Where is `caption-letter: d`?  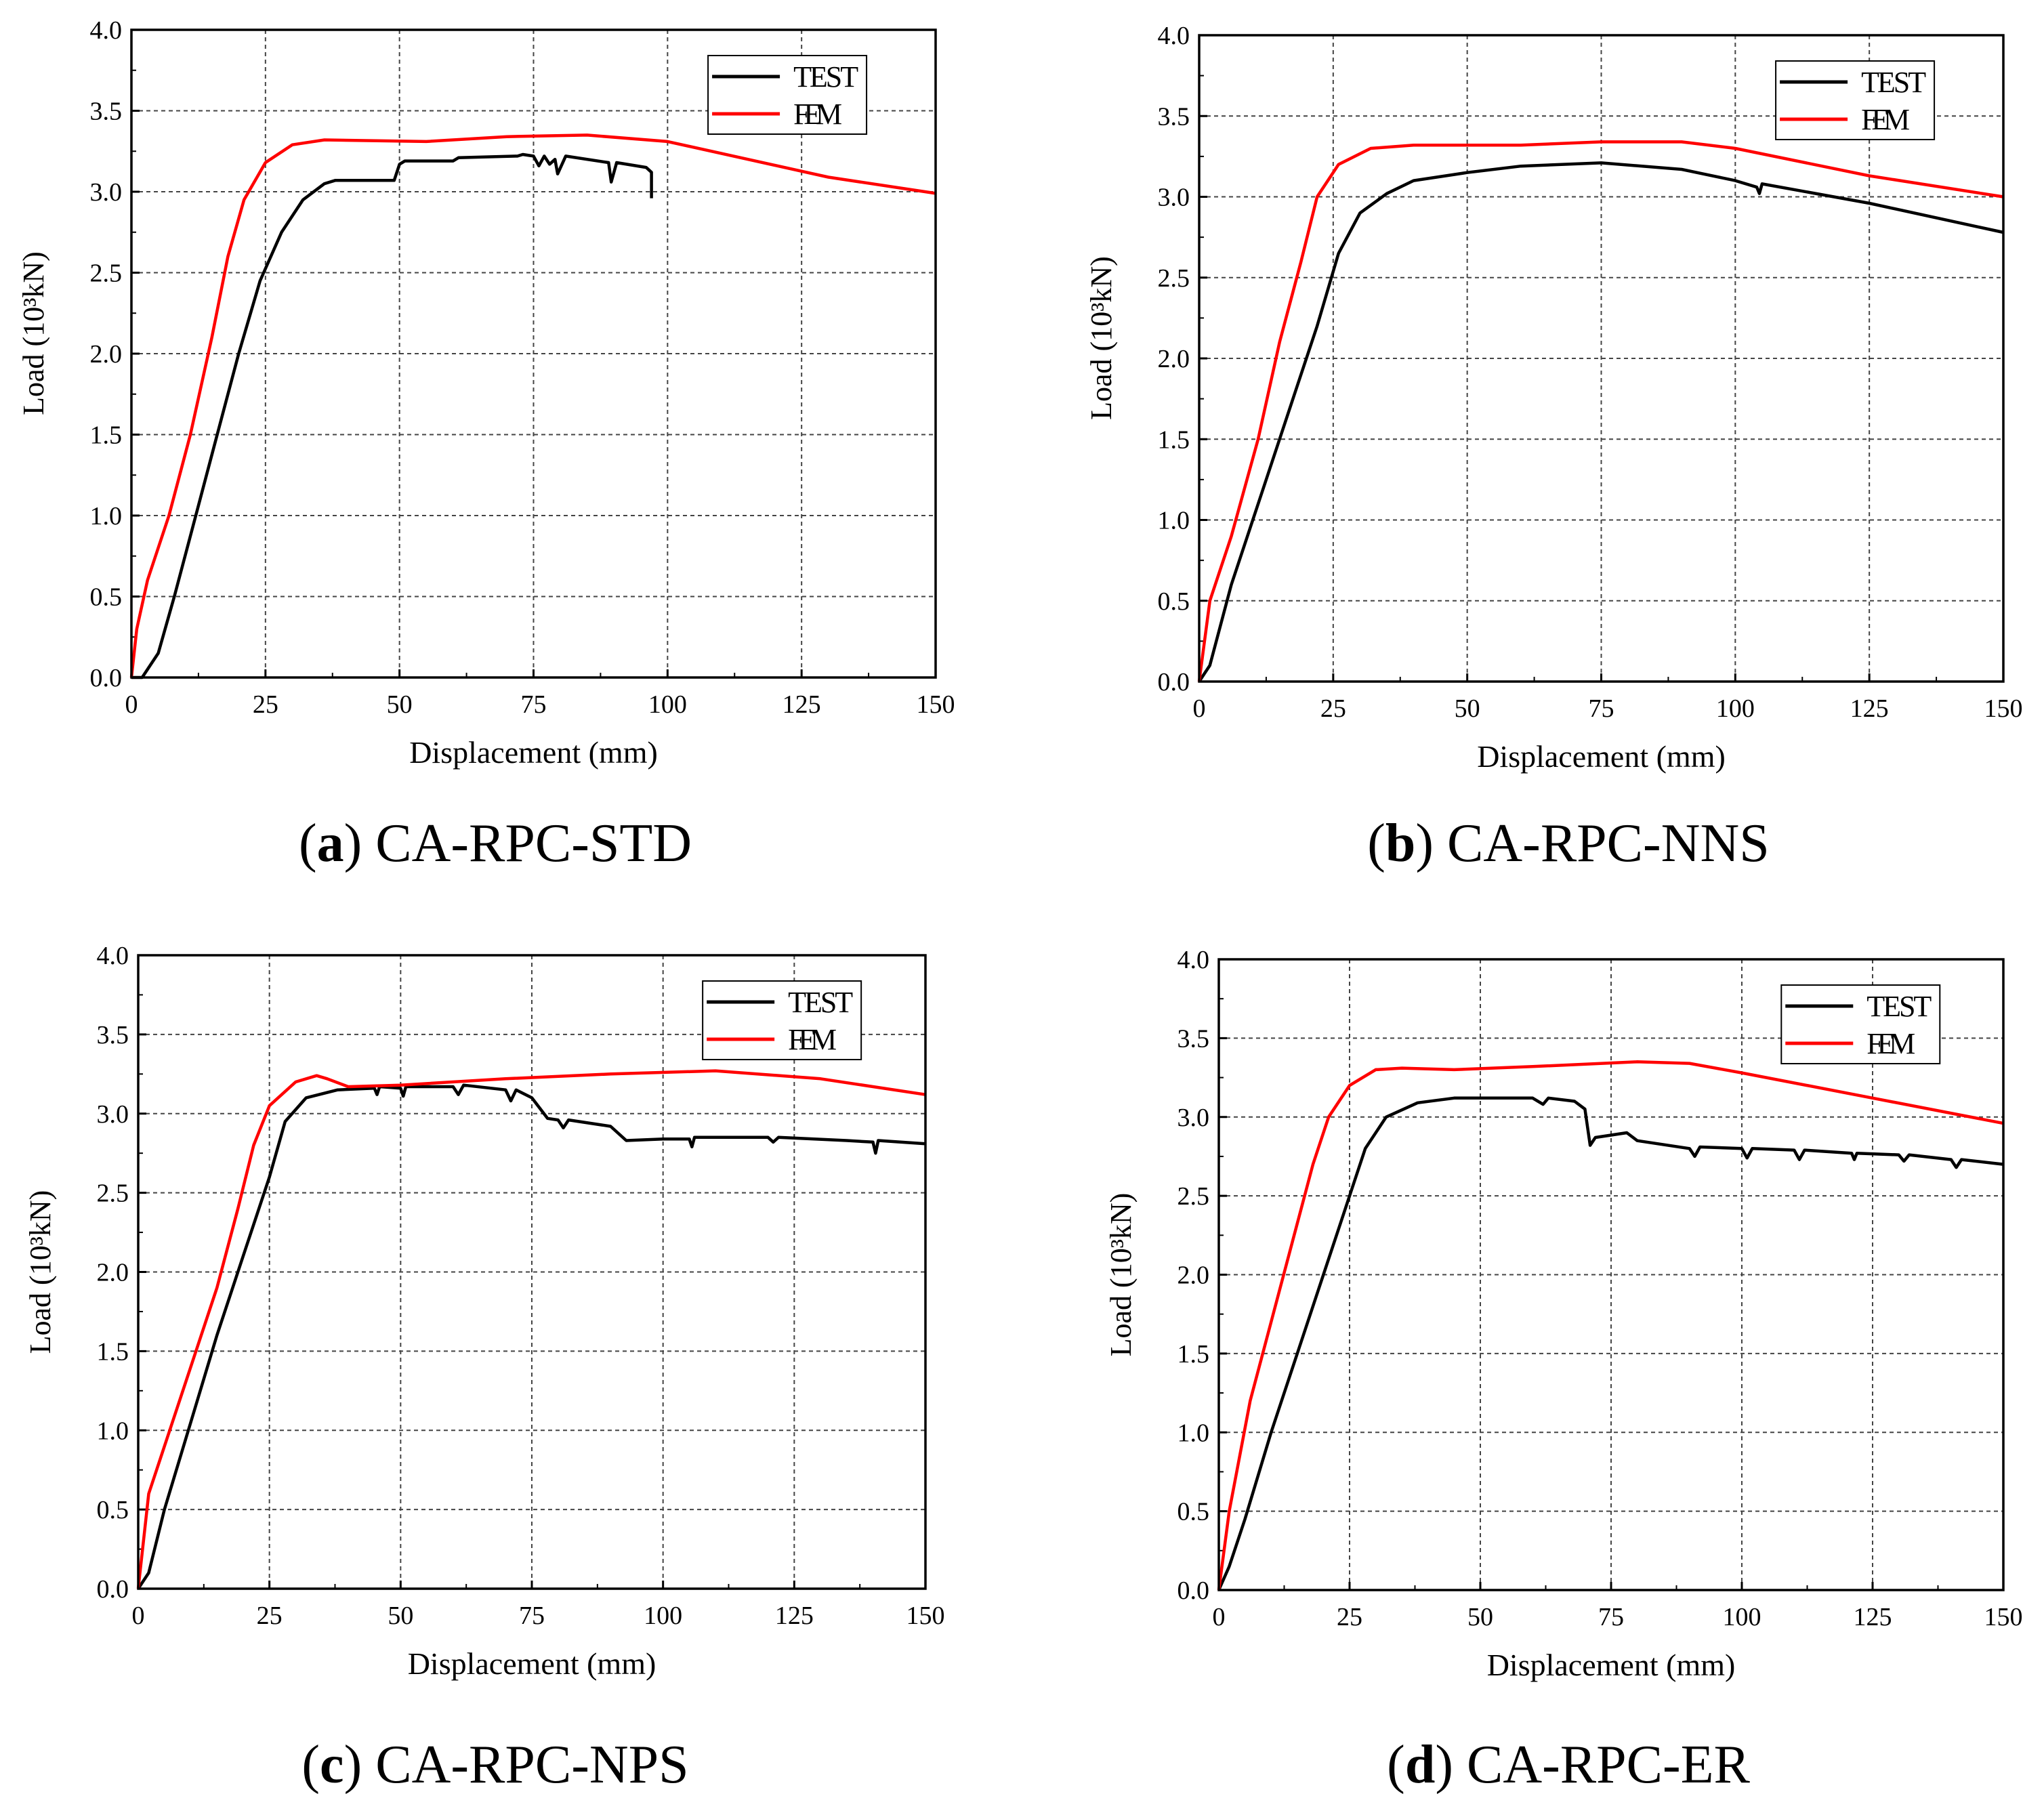
caption-letter: d is located at coordinates (1420, 1765).